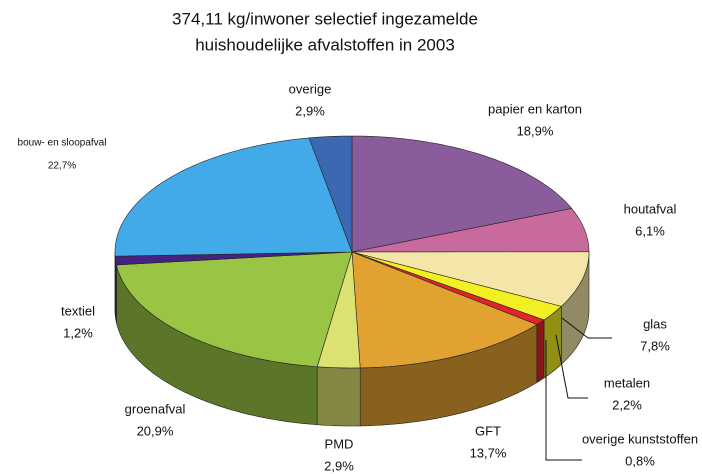  Describe the element at coordinates (78, 310) in the screenshot. I see `slice-label: textiel` at that location.